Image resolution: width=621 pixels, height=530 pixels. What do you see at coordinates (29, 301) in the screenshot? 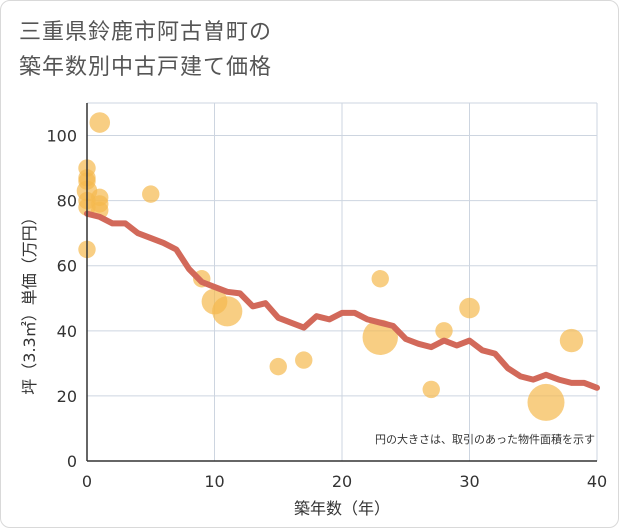
I see `y-axis-title: 坪（3.3㎡）単価（万円）` at bounding box center [29, 301].